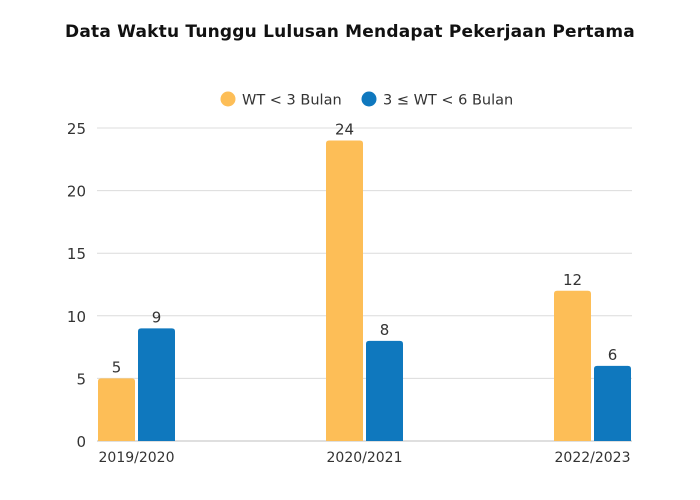 The height and width of the screenshot is (500, 700). What do you see at coordinates (593, 458) in the screenshot?
I see `x-tick-label: 2022/2023` at bounding box center [593, 458].